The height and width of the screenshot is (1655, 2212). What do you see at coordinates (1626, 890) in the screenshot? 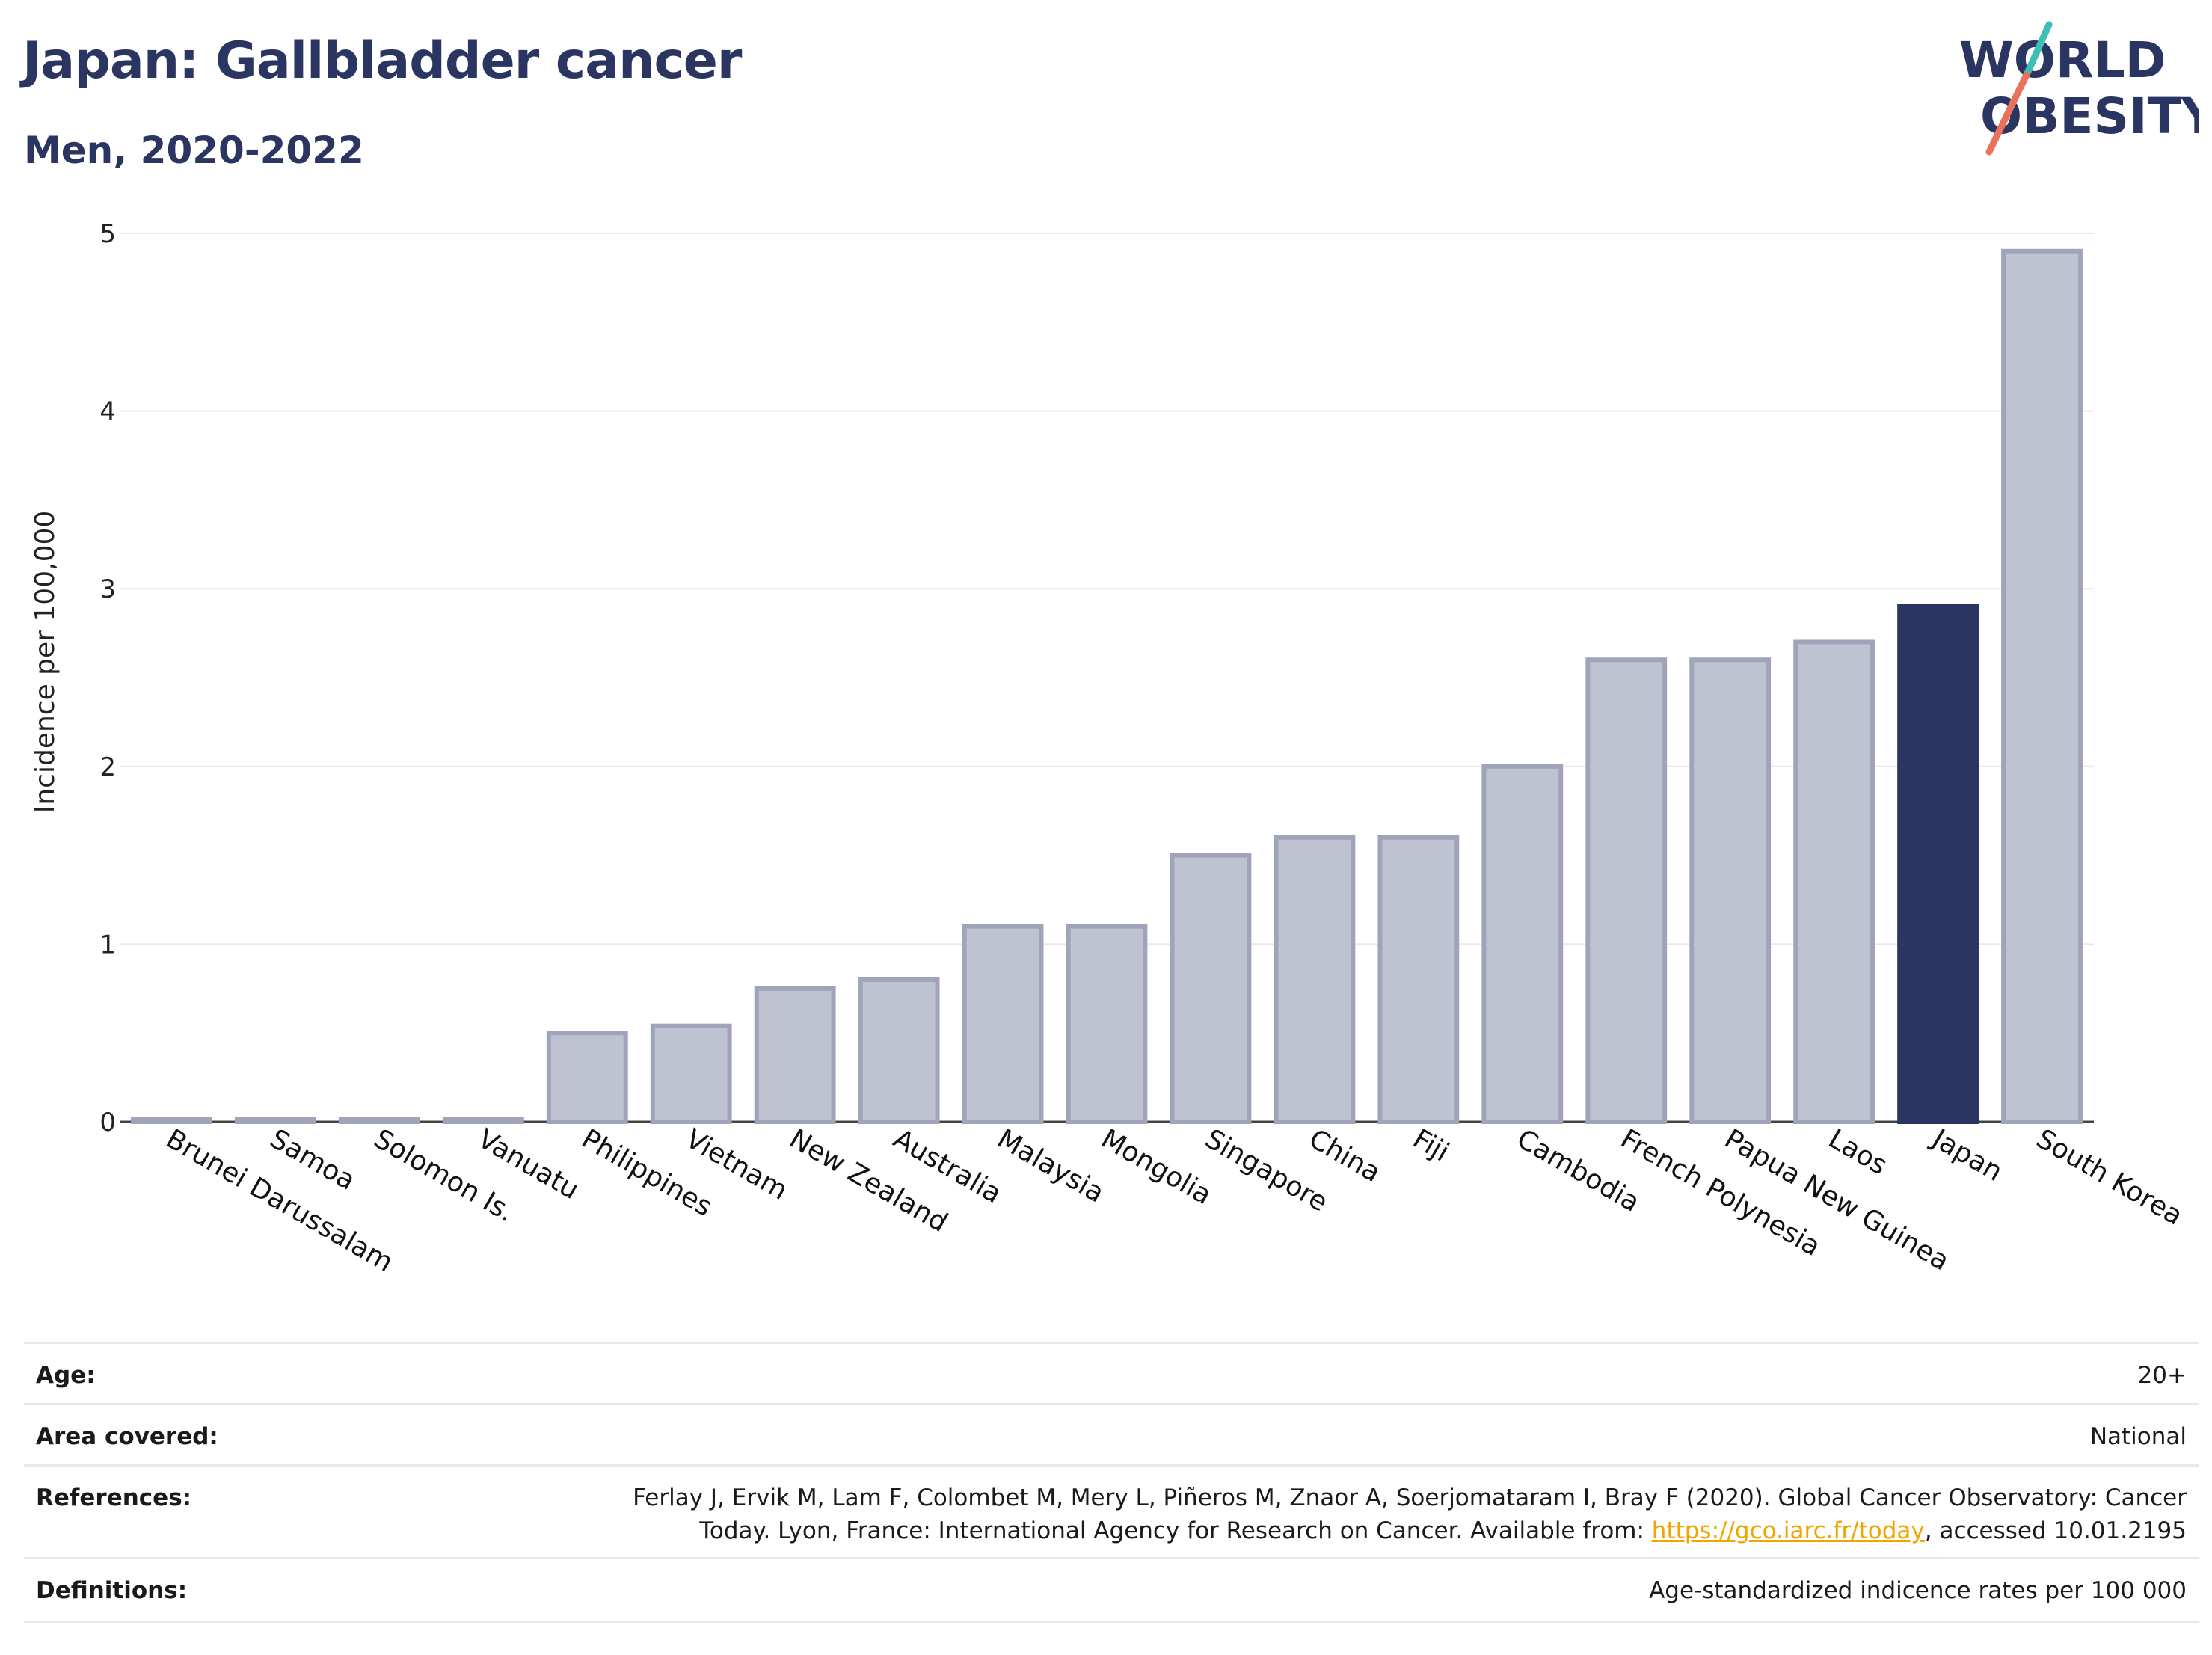
I see `bar-french-polynesia` at bounding box center [1626, 890].